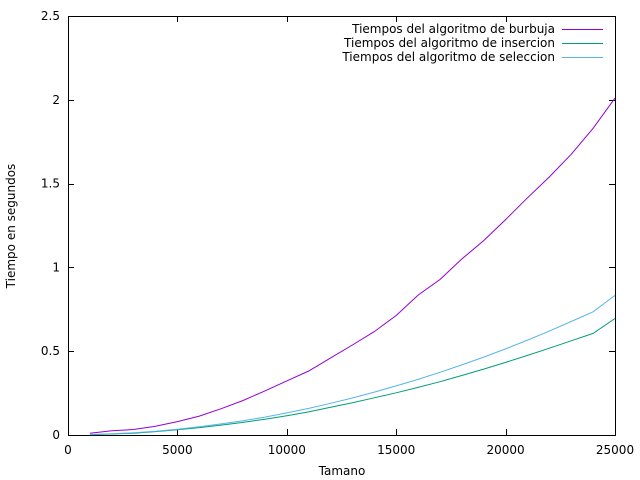  Describe the element at coordinates (342, 471) in the screenshot. I see `x-axis-label: Tamano` at that location.